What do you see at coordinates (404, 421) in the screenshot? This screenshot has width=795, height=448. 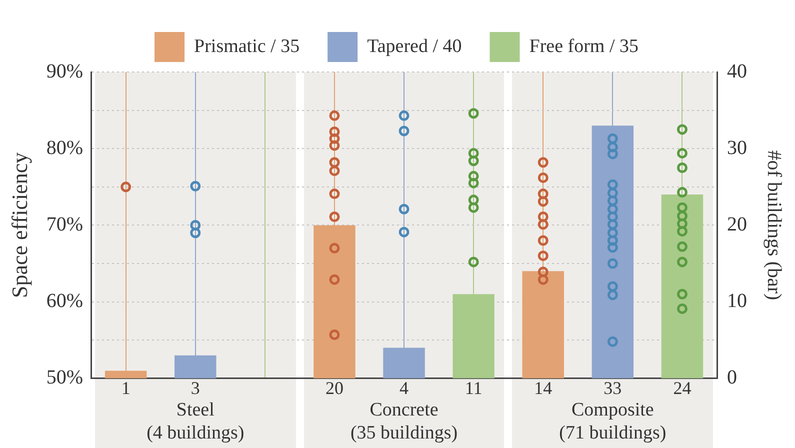 I see `text: Concrete (35 buildings)` at bounding box center [404, 421].